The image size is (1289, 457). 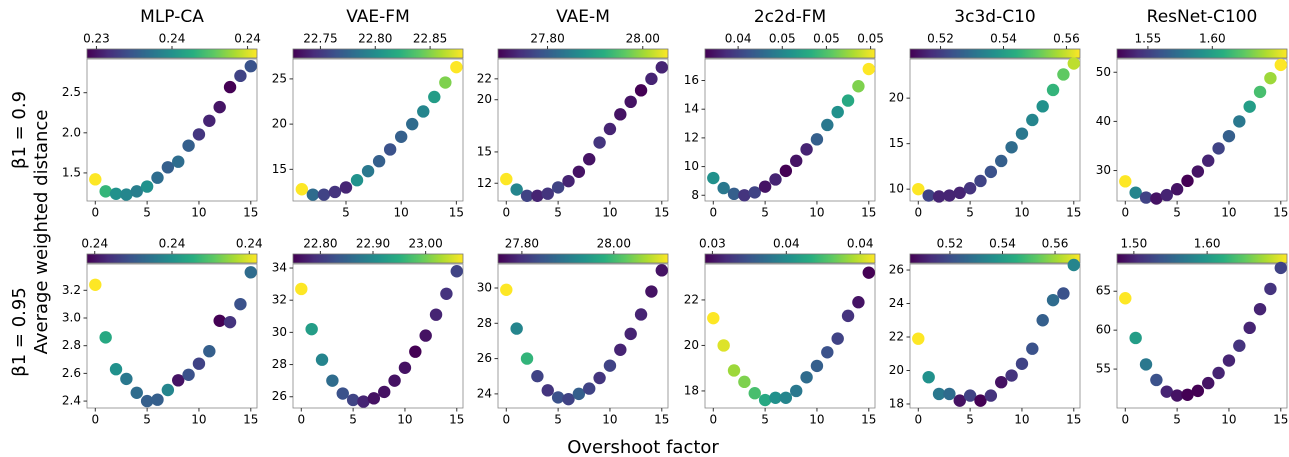 I want to click on colorbar-tick-label: 1.50, so click(x=1133, y=244).